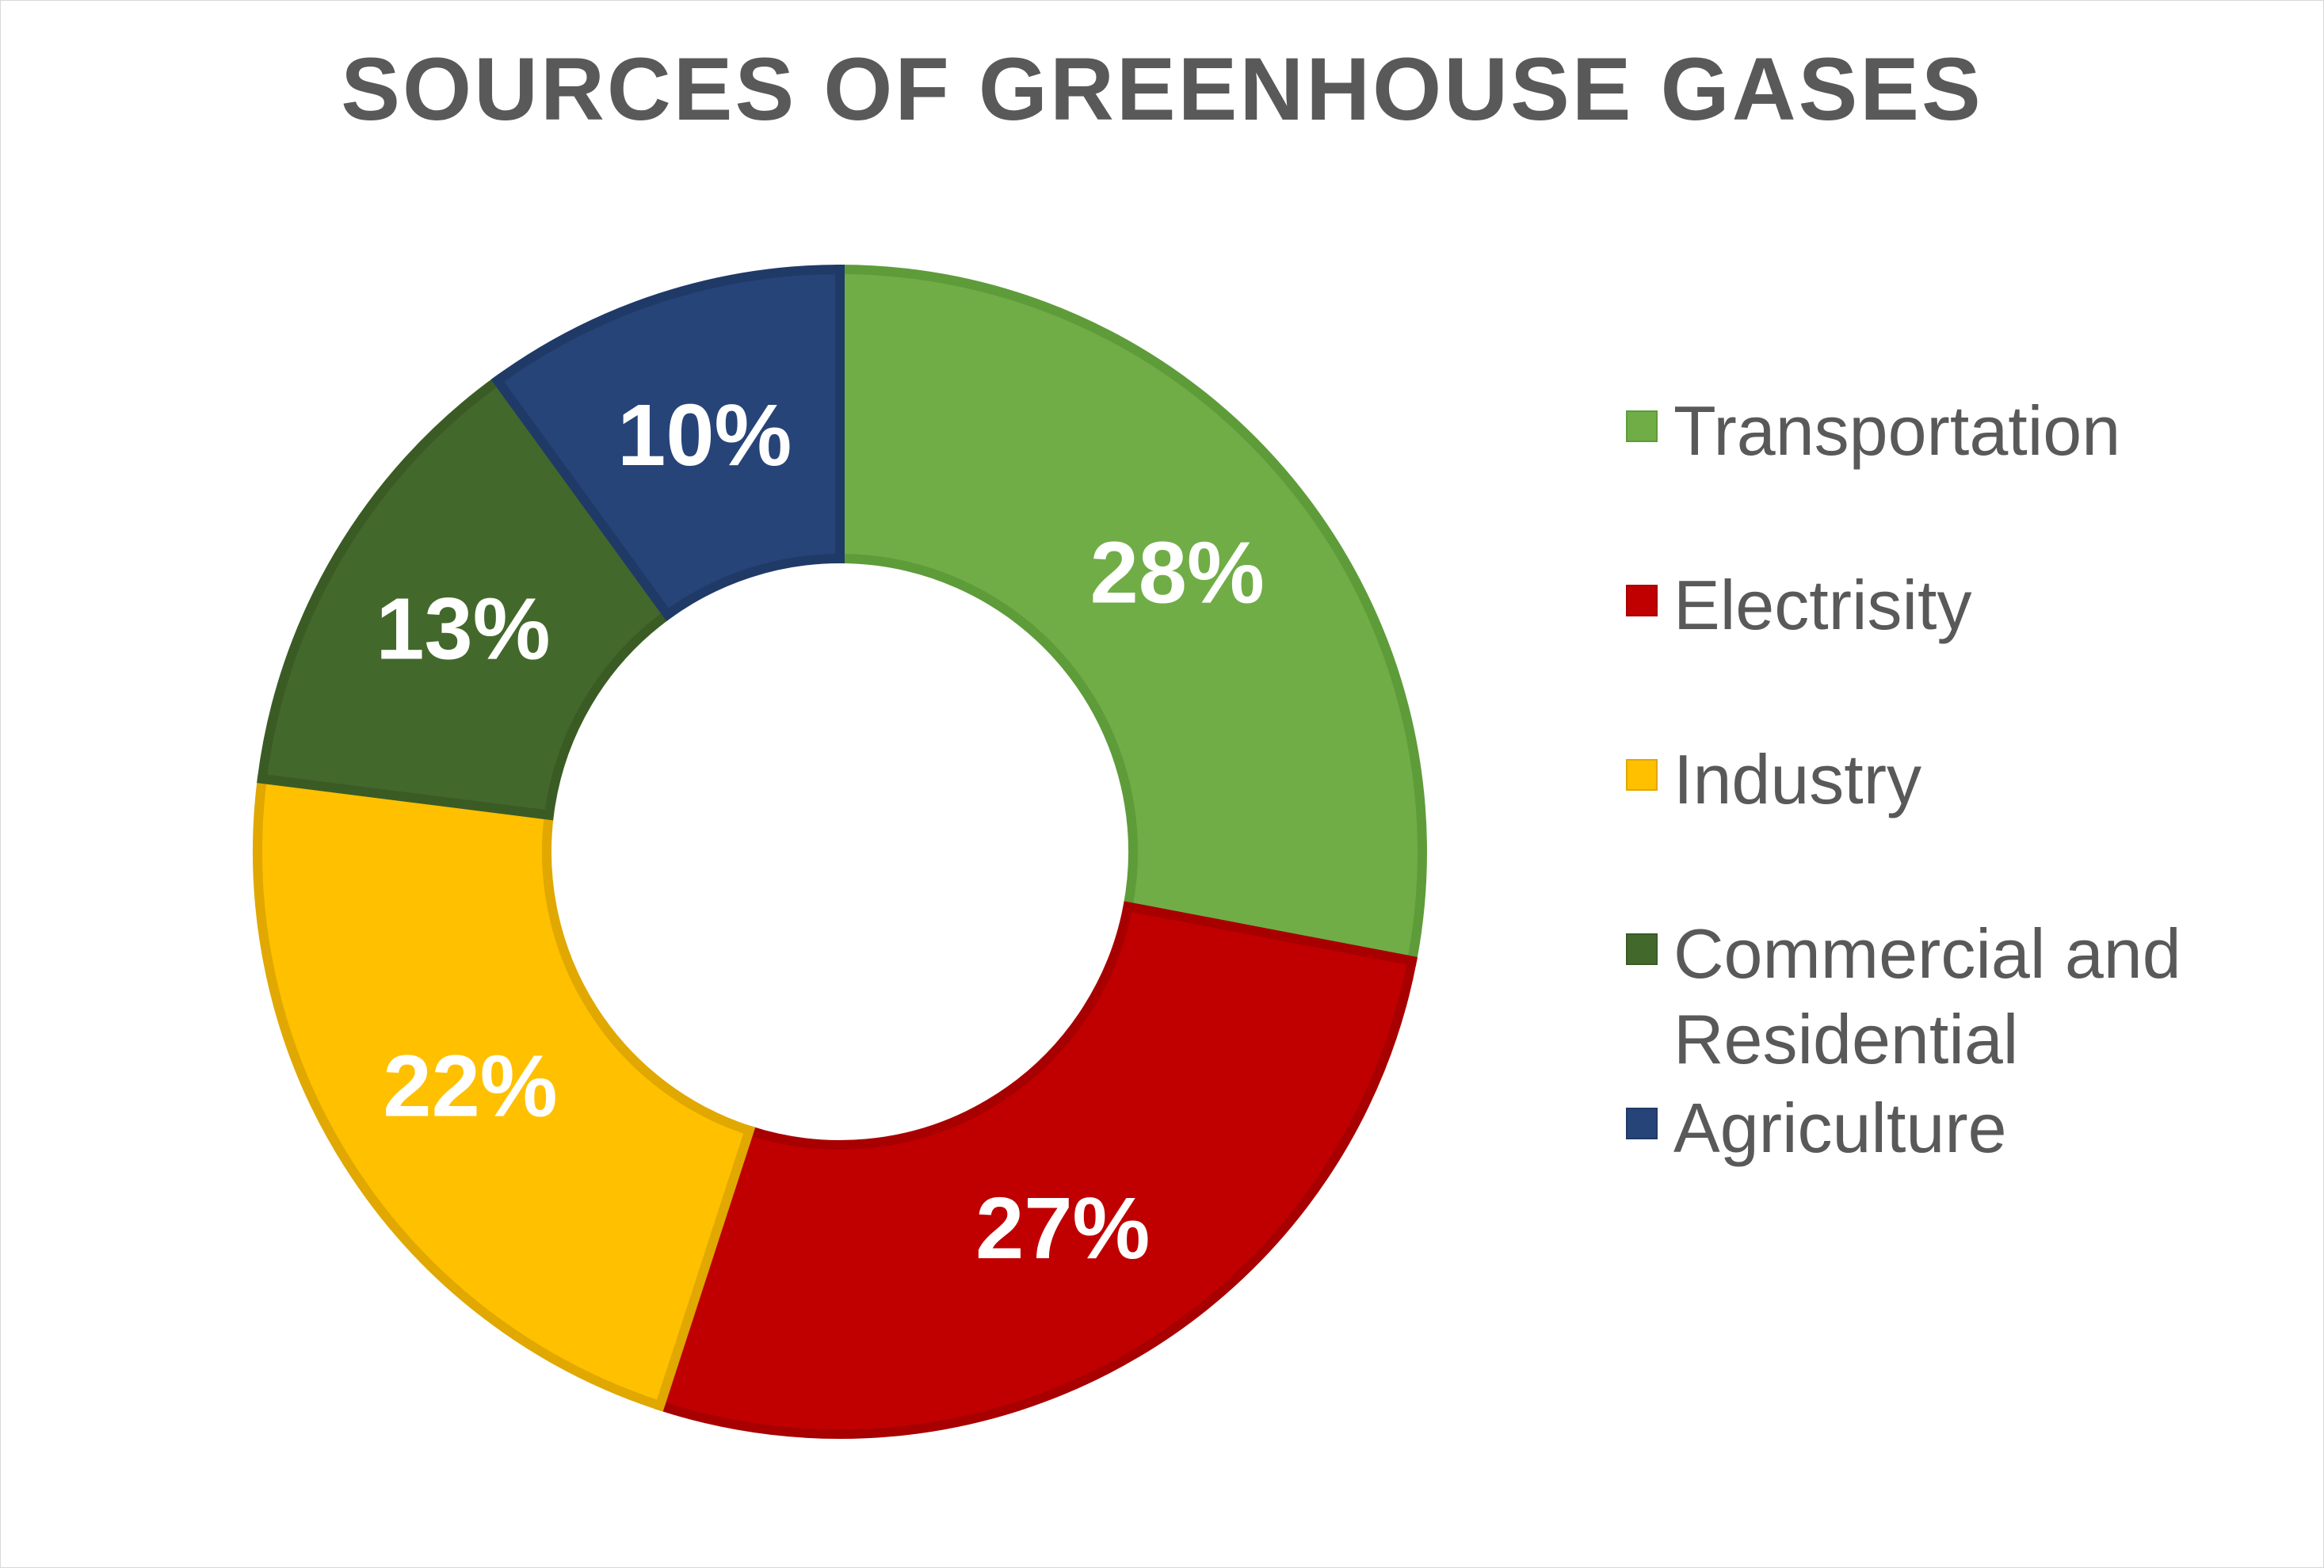 The image size is (2324, 1568). What do you see at coordinates (1951, 779) in the screenshot?
I see `legend-item-industry: Industry` at bounding box center [1951, 779].